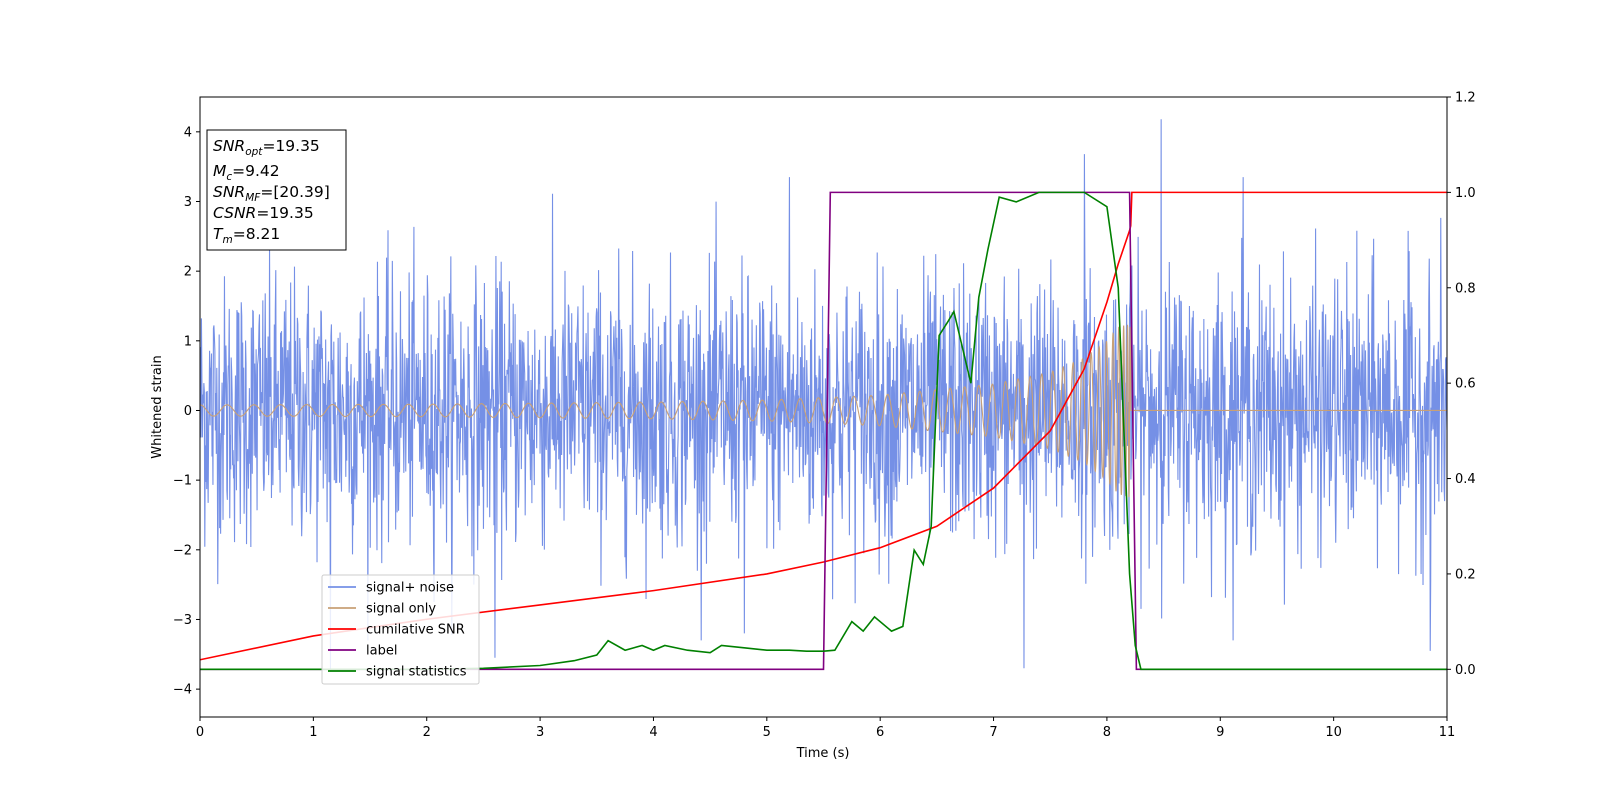 This screenshot has width=1600, height=800. Describe the element at coordinates (1465, 384) in the screenshot. I see `y2-tick-label: 0.6` at that location.